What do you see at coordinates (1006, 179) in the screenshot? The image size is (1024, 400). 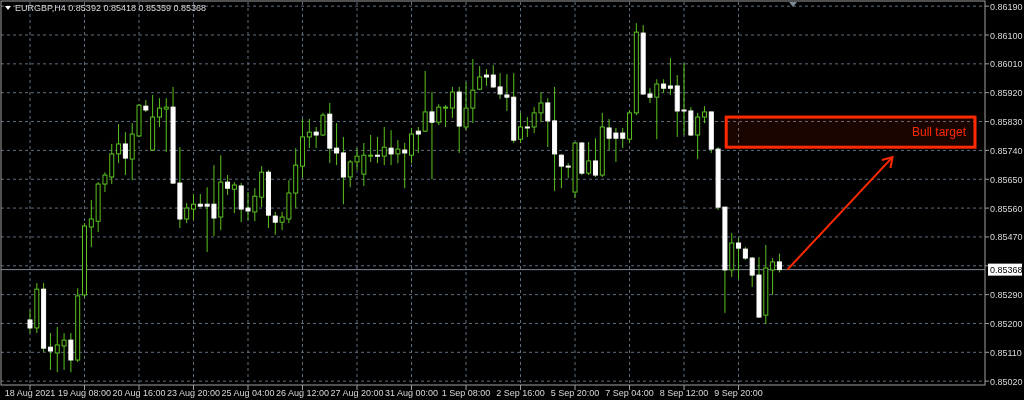 I see `y-tick-label: 0.85650` at bounding box center [1006, 179].